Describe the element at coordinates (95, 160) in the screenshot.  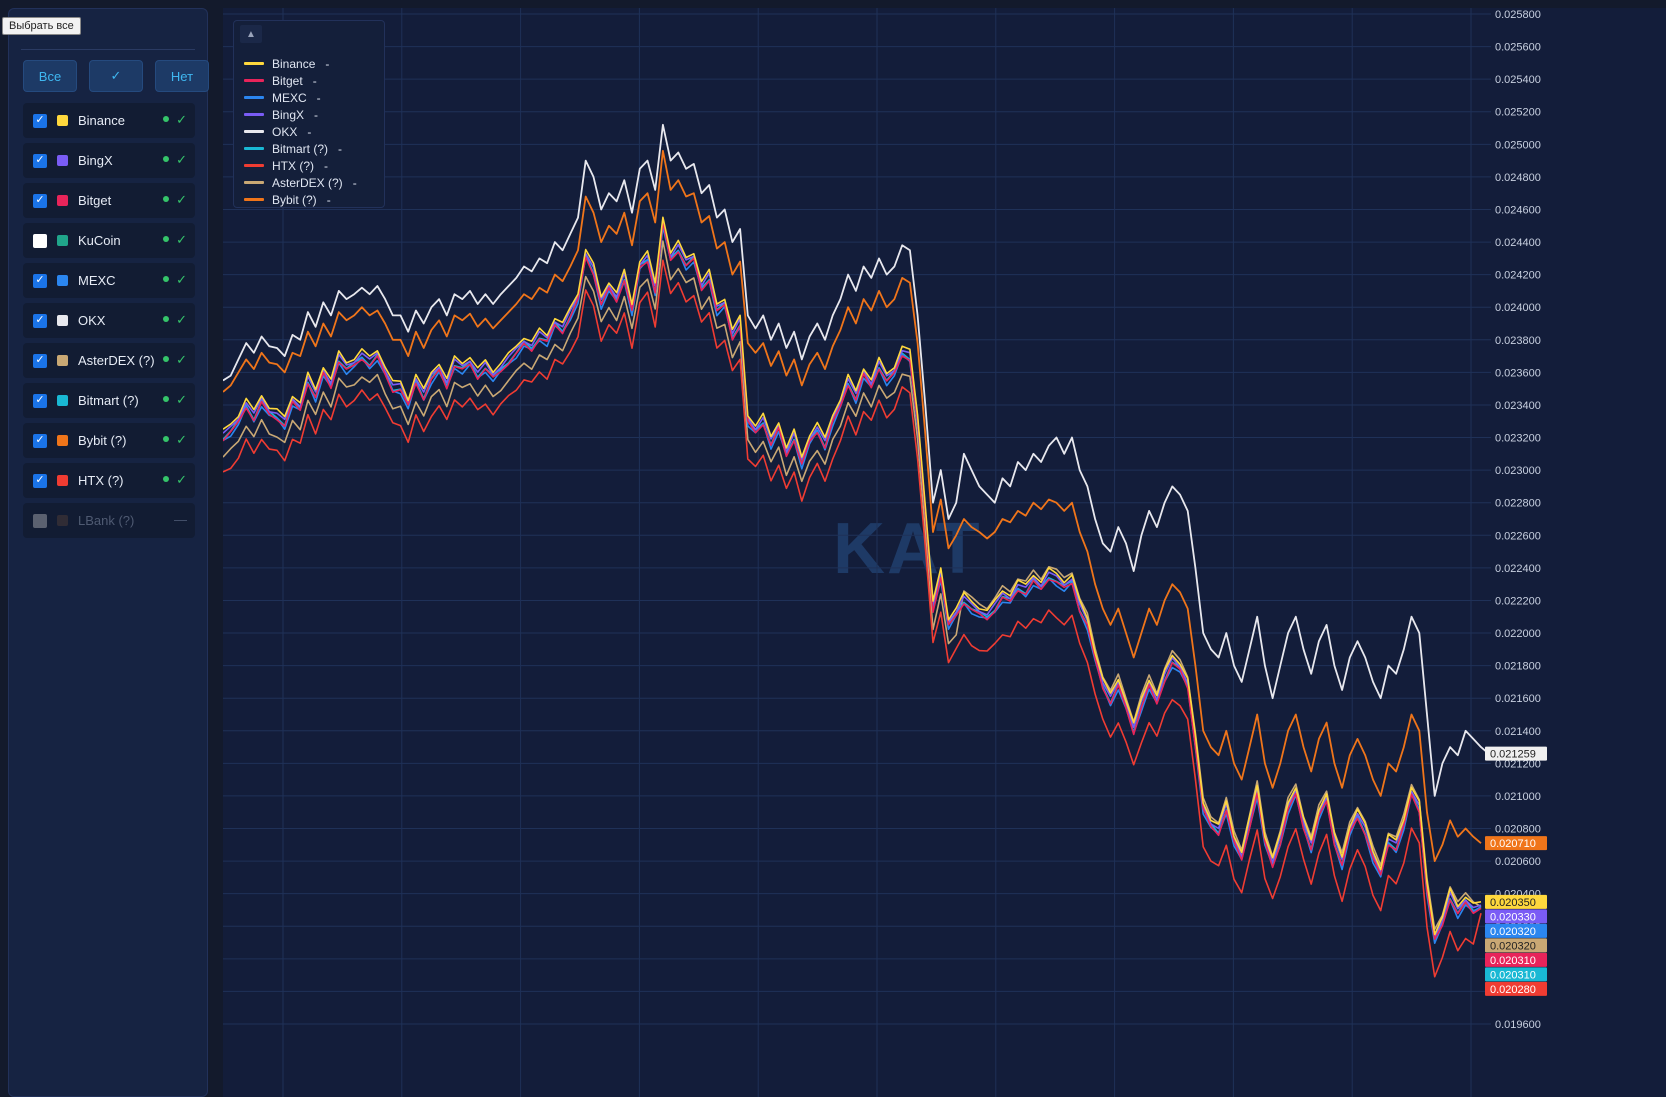
I see `exchange-name: BingX` at that location.